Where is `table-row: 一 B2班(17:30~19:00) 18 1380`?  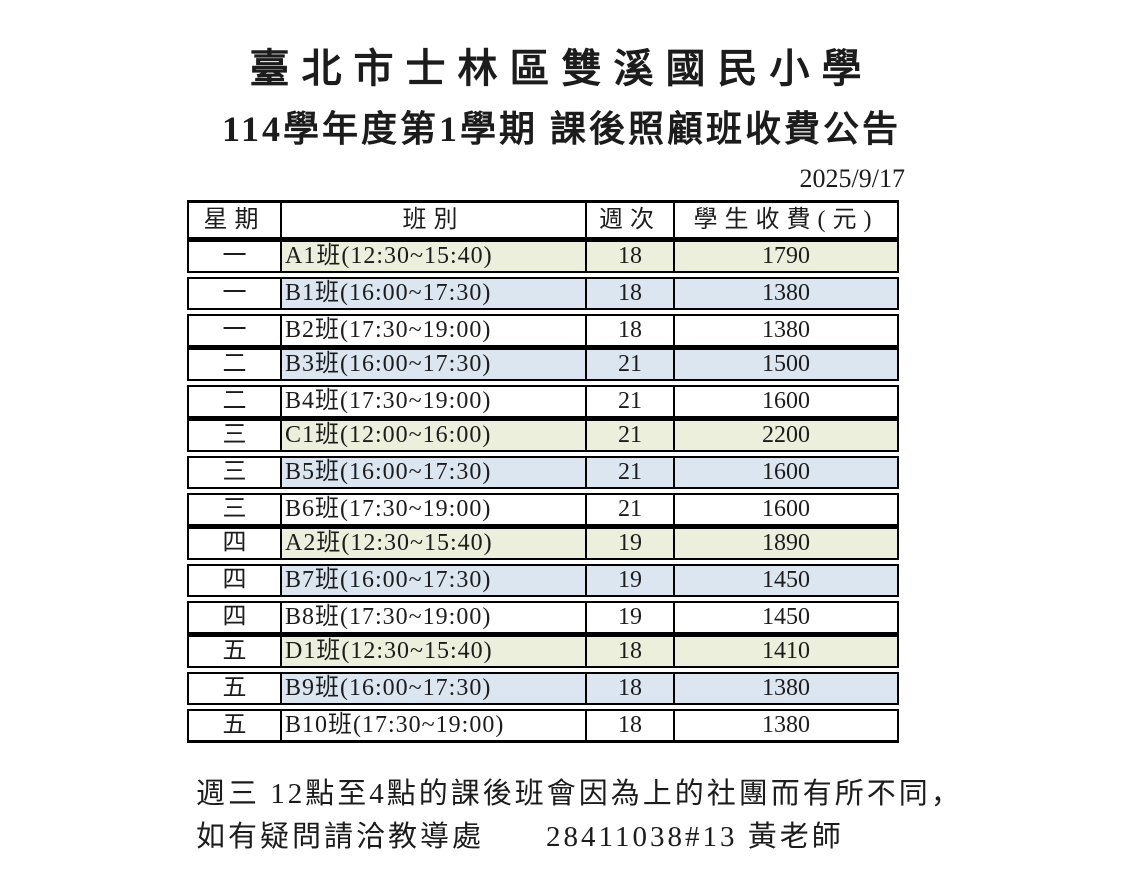 table-row: 一 B2班(17:30~19:00) 18 1380 is located at coordinates (543, 330).